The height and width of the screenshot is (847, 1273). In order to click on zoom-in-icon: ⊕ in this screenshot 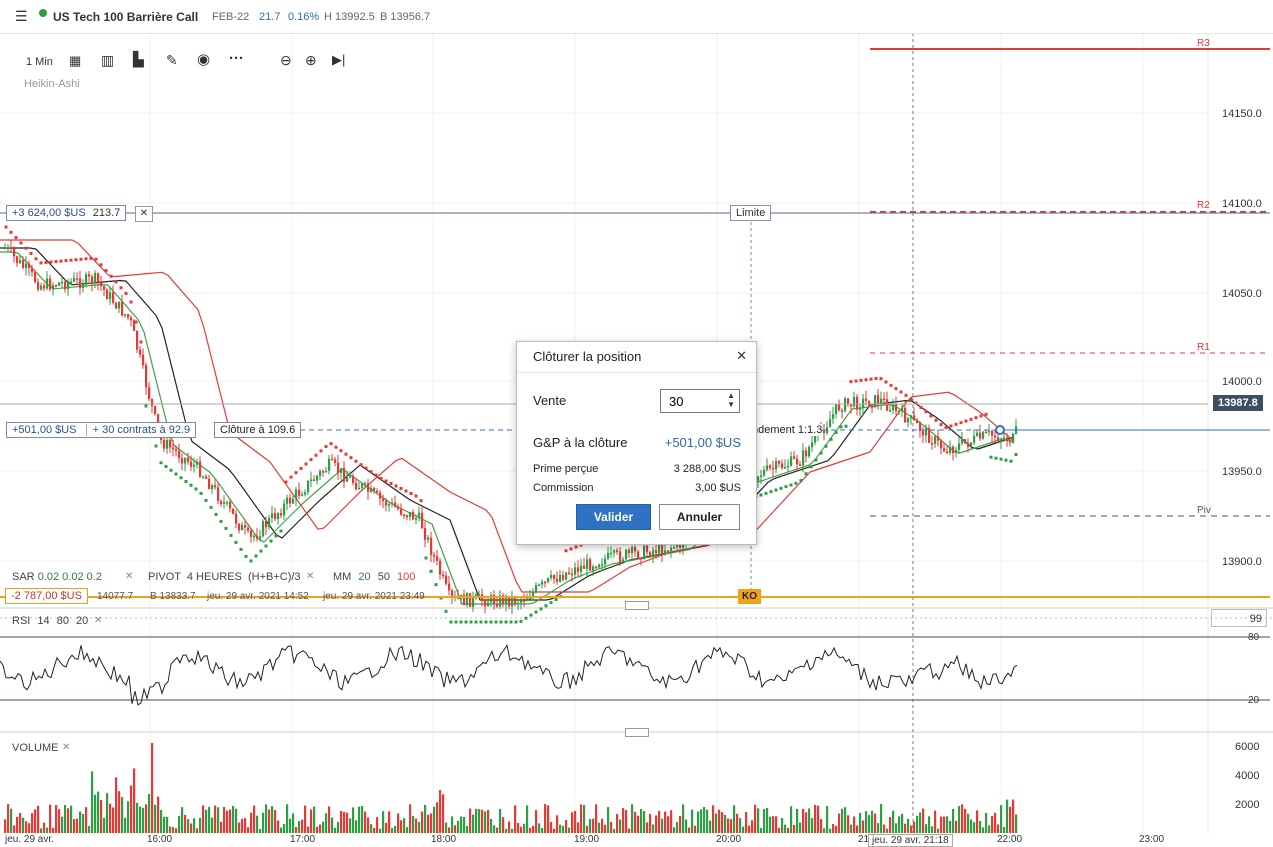, I will do `click(311, 60)`.